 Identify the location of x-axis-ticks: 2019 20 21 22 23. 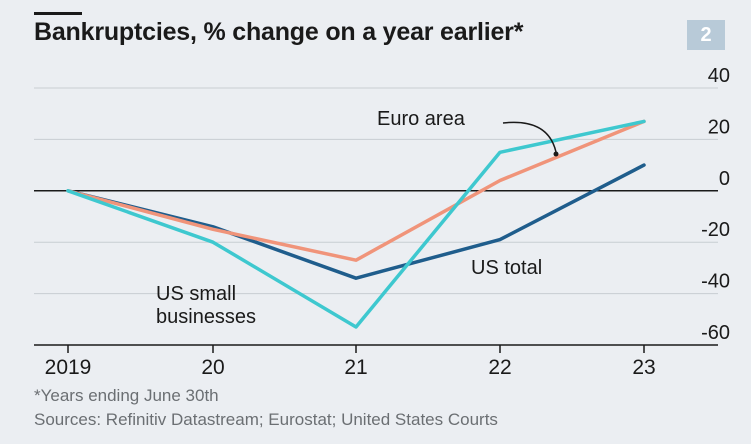
(350, 362).